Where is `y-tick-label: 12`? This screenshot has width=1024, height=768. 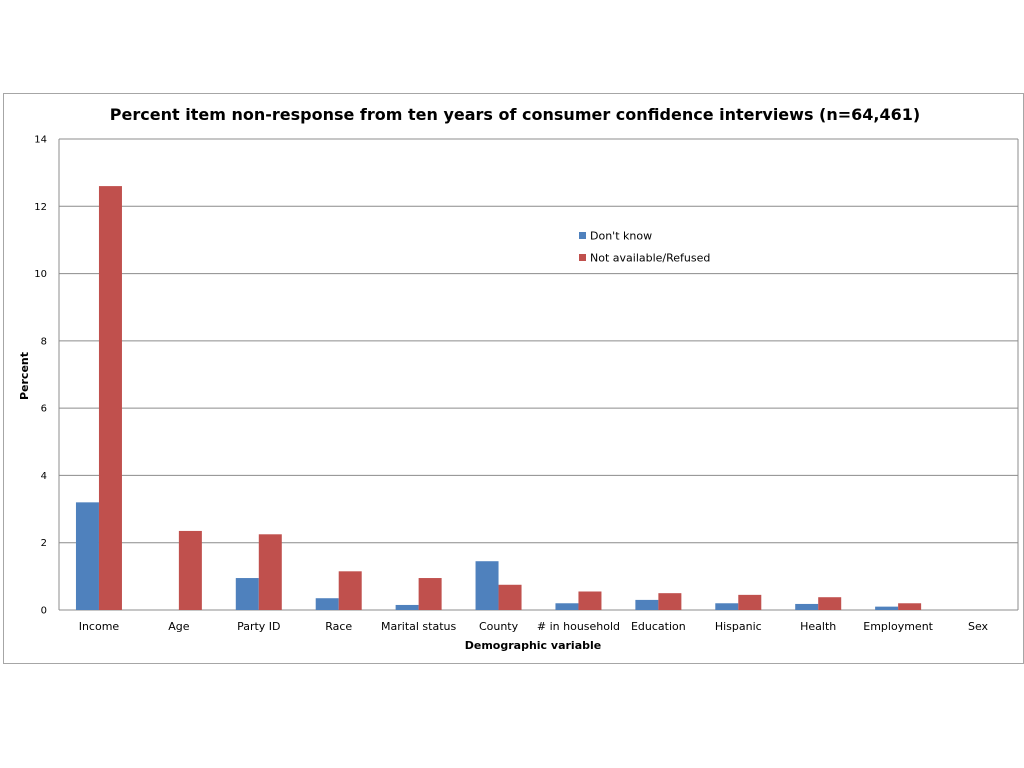 y-tick-label: 12 is located at coordinates (40, 207).